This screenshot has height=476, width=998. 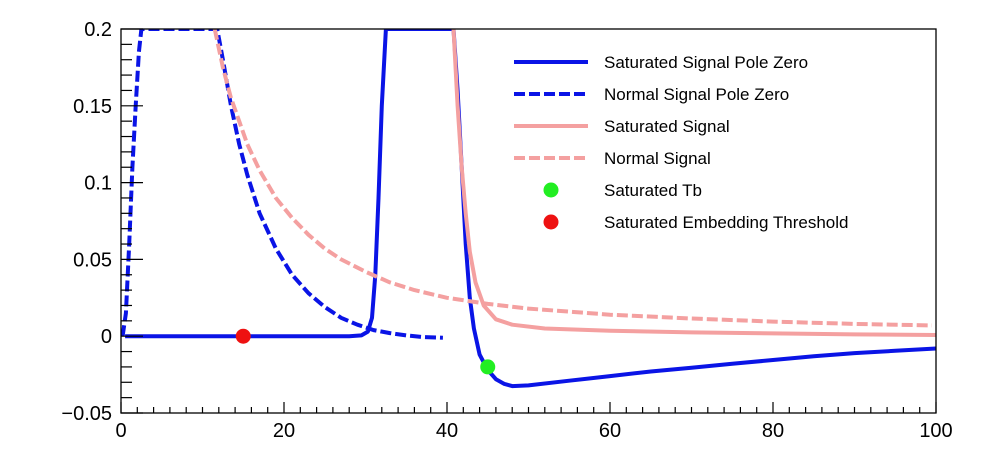 What do you see at coordinates (726, 222) in the screenshot?
I see `legend-label-5: Saturated Embedding Threshold` at bounding box center [726, 222].